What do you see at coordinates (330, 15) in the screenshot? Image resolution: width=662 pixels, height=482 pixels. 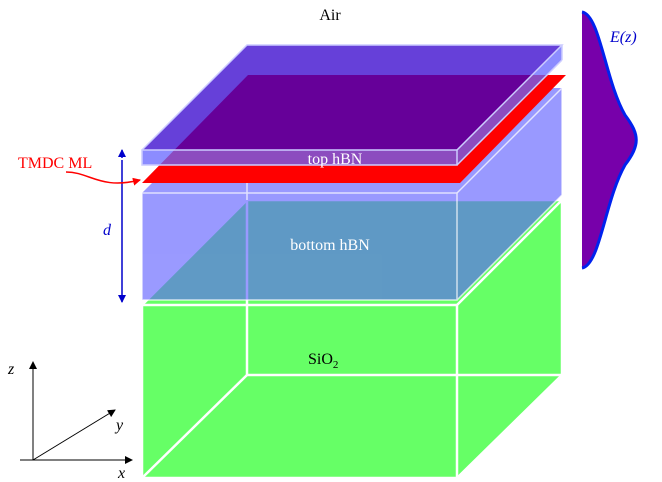 I see `air-label: Air` at bounding box center [330, 15].